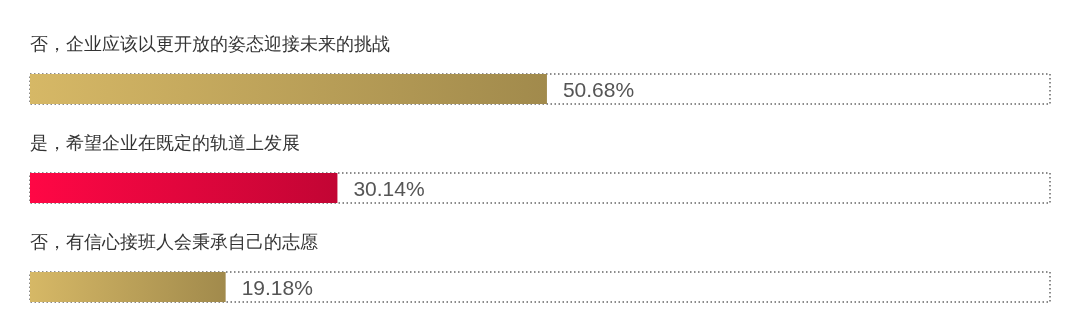 The image size is (1080, 336). Describe the element at coordinates (277, 287) in the screenshot. I see `data-label: 19.18%` at that location.